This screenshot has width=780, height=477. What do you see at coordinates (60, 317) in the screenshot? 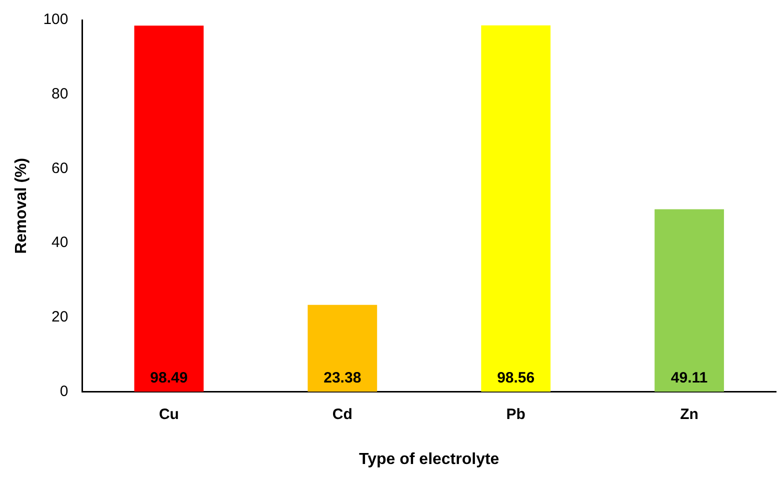
I see `y-tick-label: 20` at bounding box center [60, 317].